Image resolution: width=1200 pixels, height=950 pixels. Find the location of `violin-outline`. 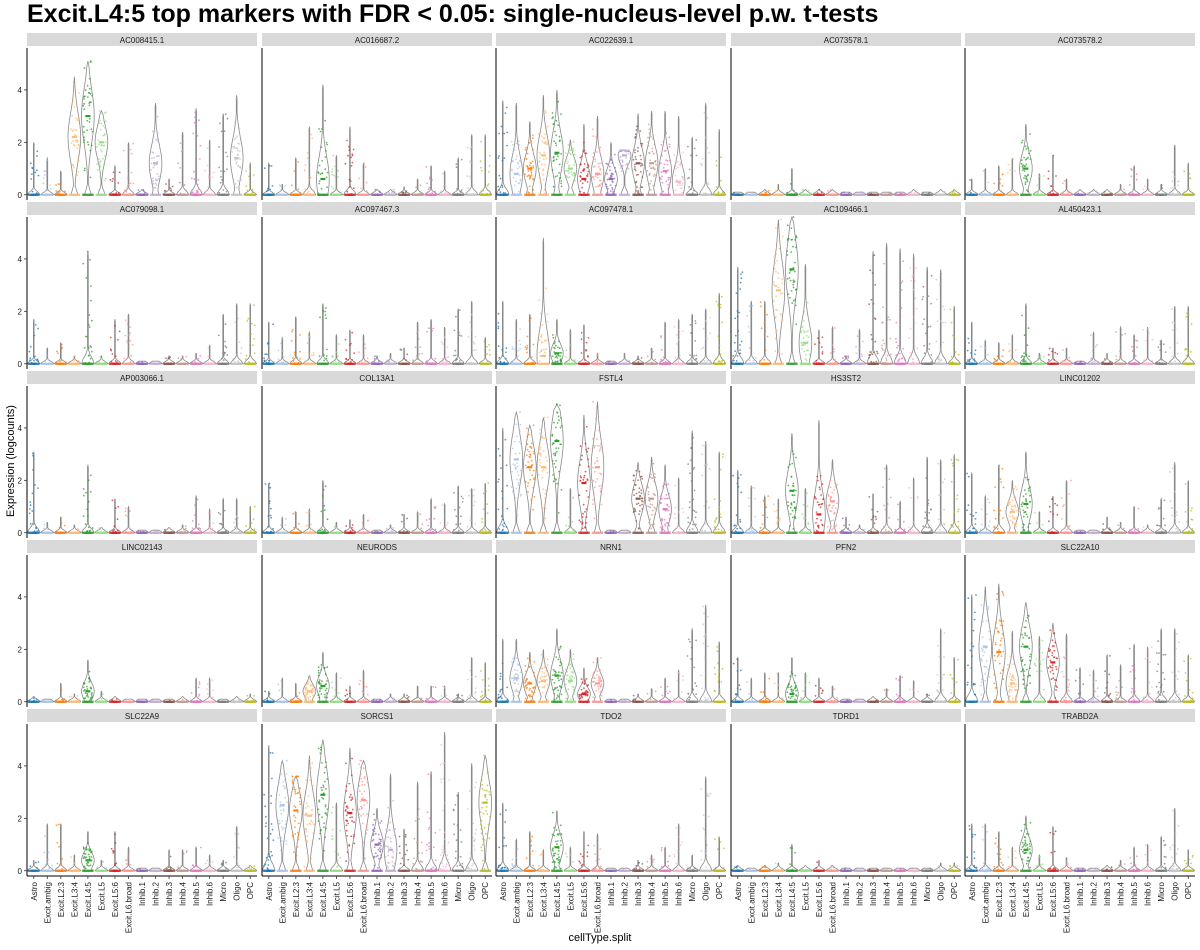

violin-outline is located at coordinates (1161, 515).